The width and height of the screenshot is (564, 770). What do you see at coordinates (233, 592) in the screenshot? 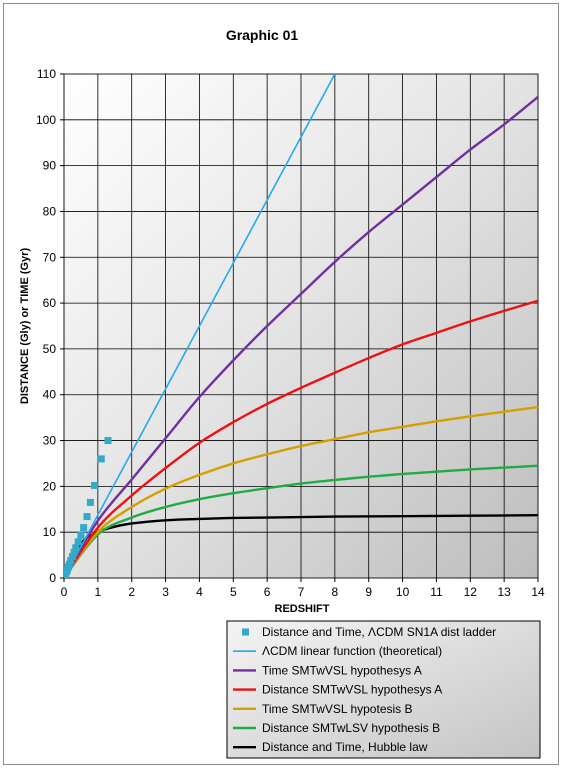
I see `x-tick-label: 5` at bounding box center [233, 592].